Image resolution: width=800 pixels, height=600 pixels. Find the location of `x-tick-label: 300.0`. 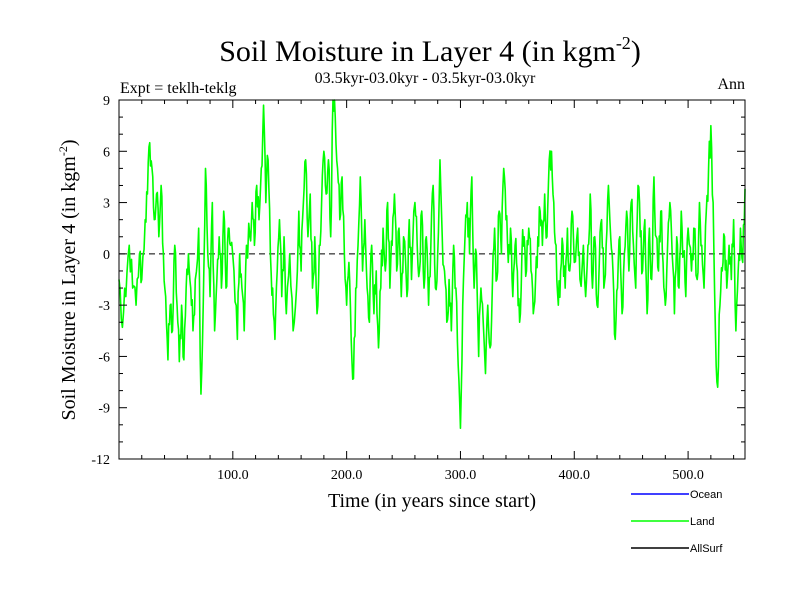

x-tick-label: 300.0 is located at coordinates (461, 475).